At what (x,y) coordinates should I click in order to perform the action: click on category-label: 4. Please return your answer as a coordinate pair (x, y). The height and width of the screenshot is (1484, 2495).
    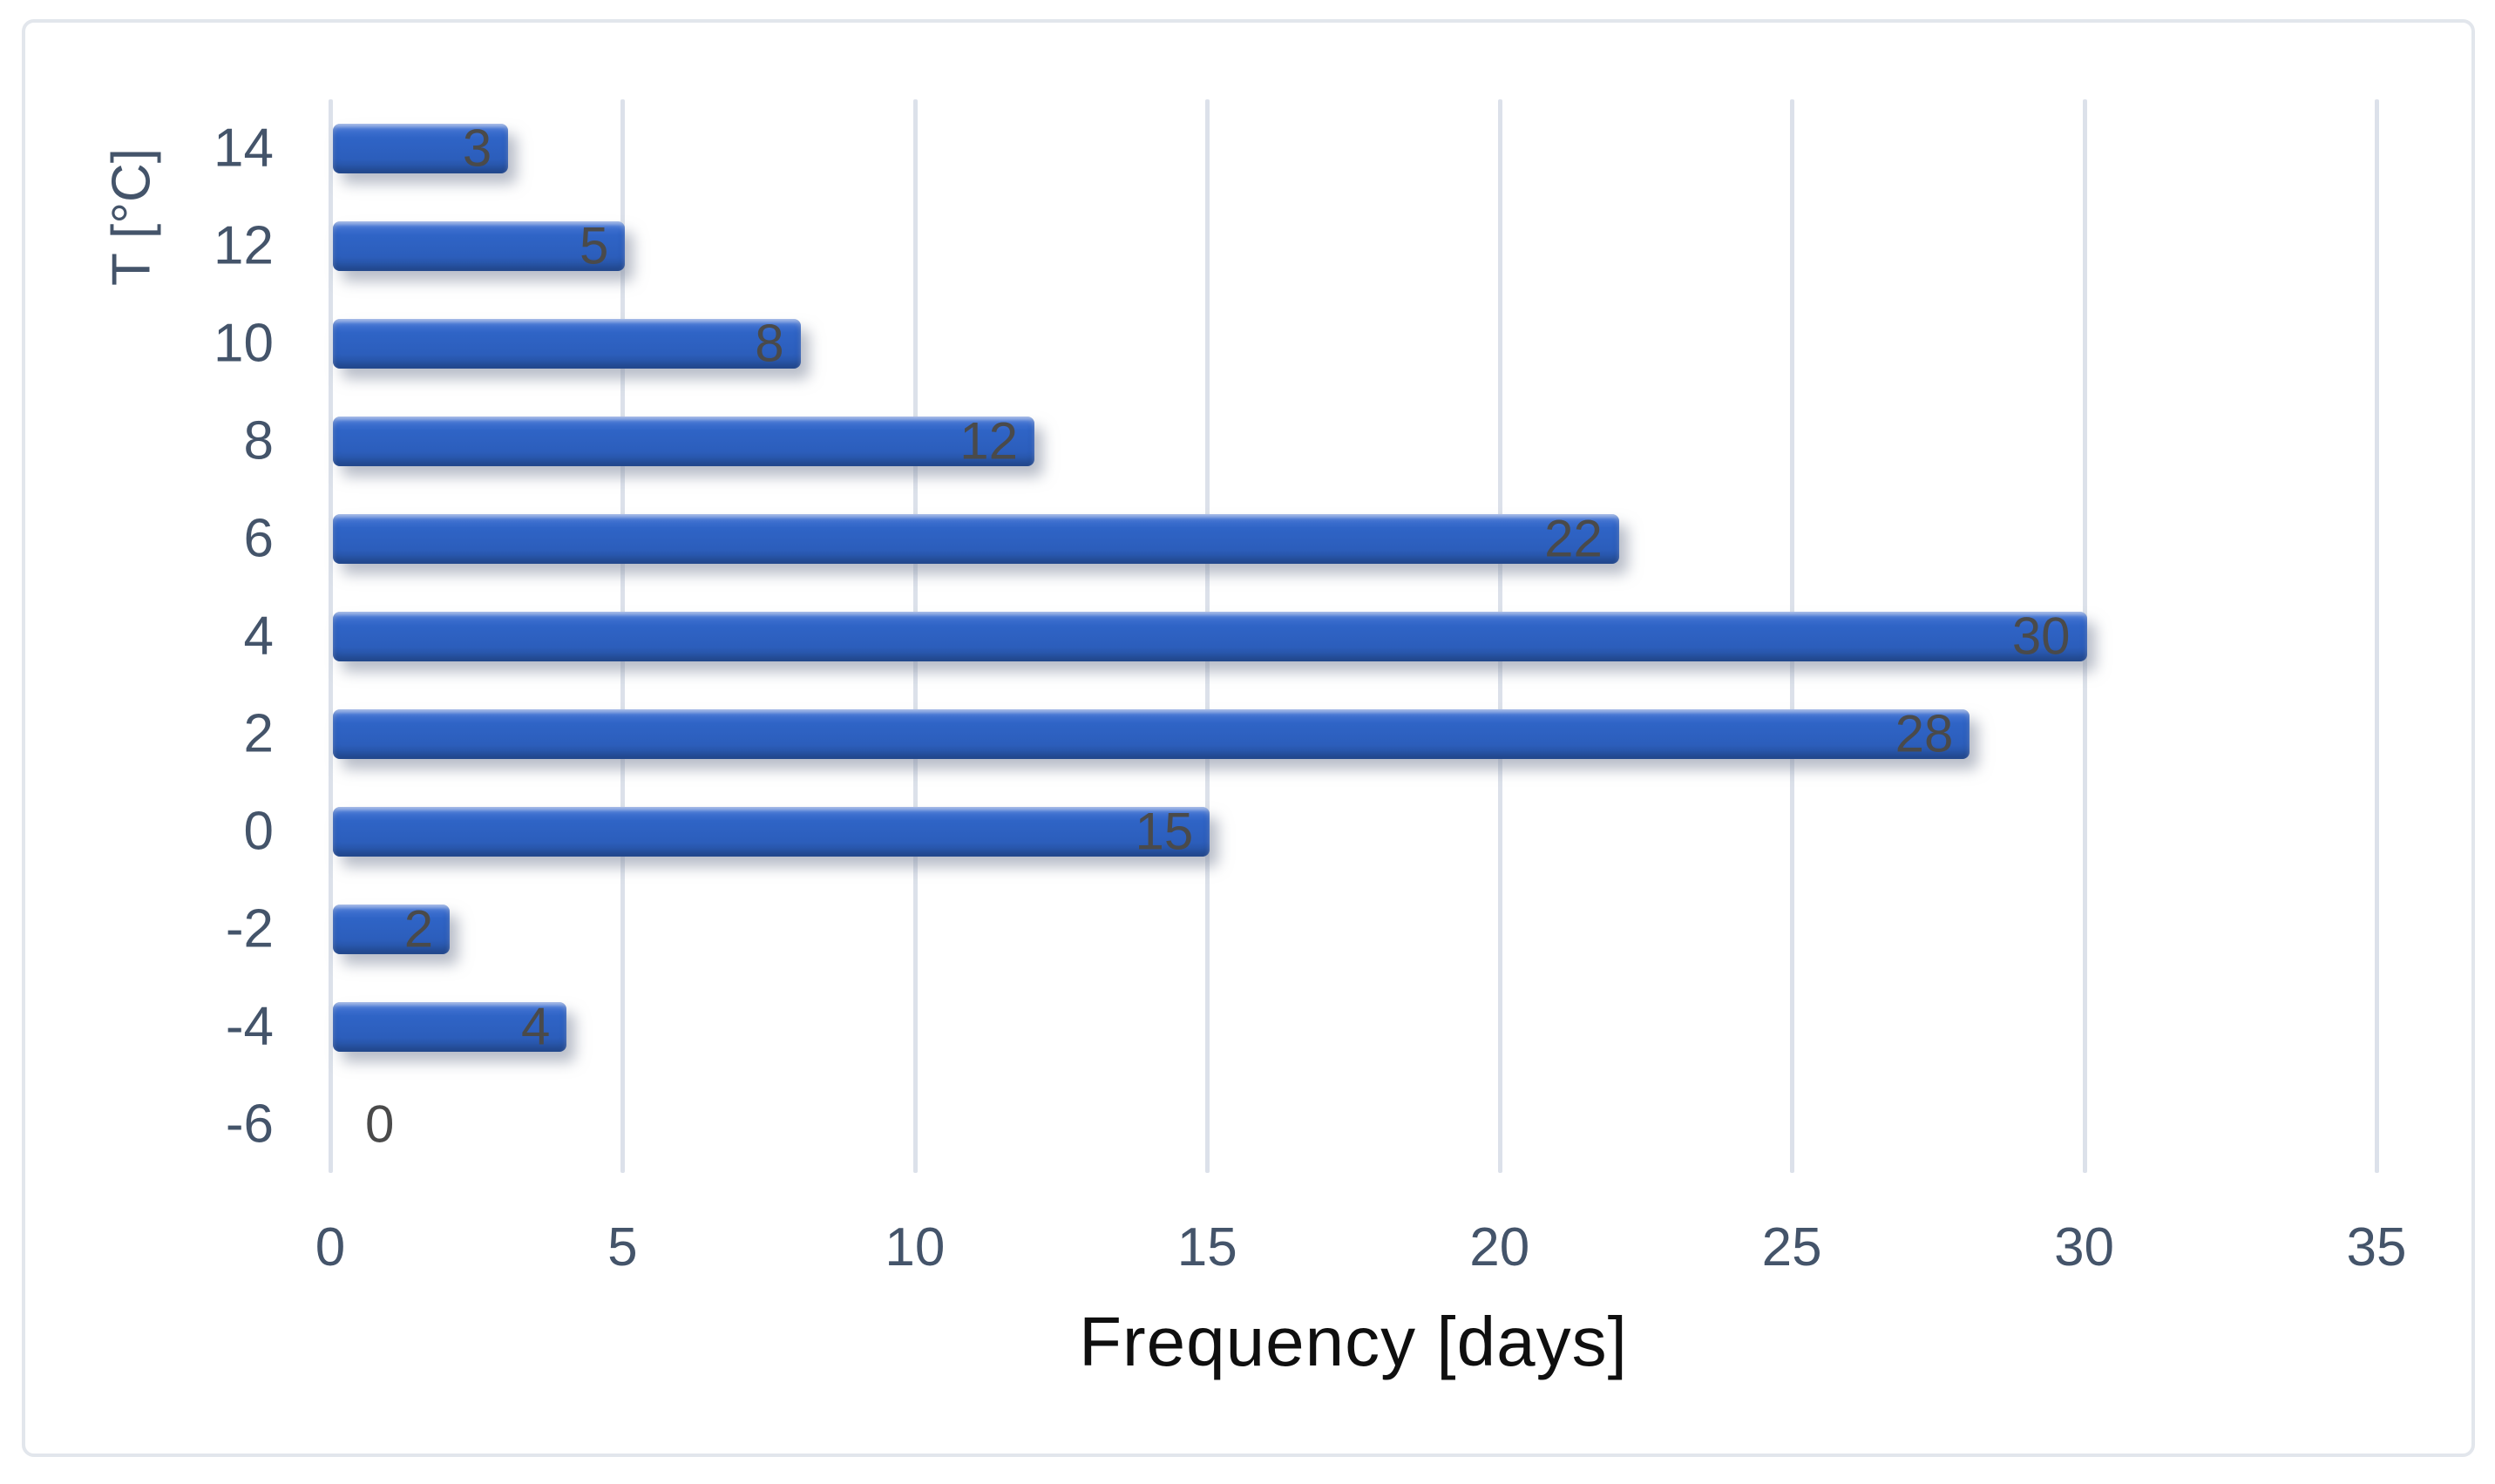
    Looking at the image, I should click on (258, 636).